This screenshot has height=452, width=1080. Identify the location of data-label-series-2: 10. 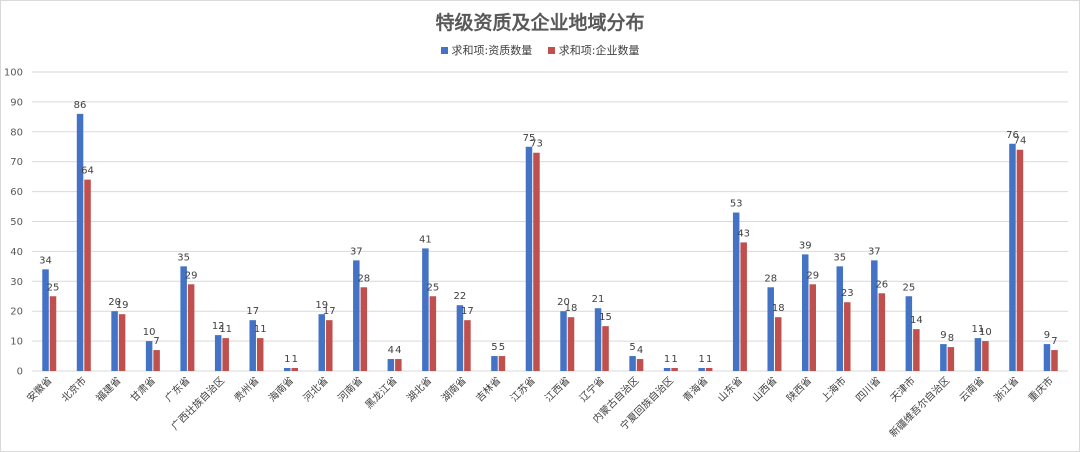
(985, 332).